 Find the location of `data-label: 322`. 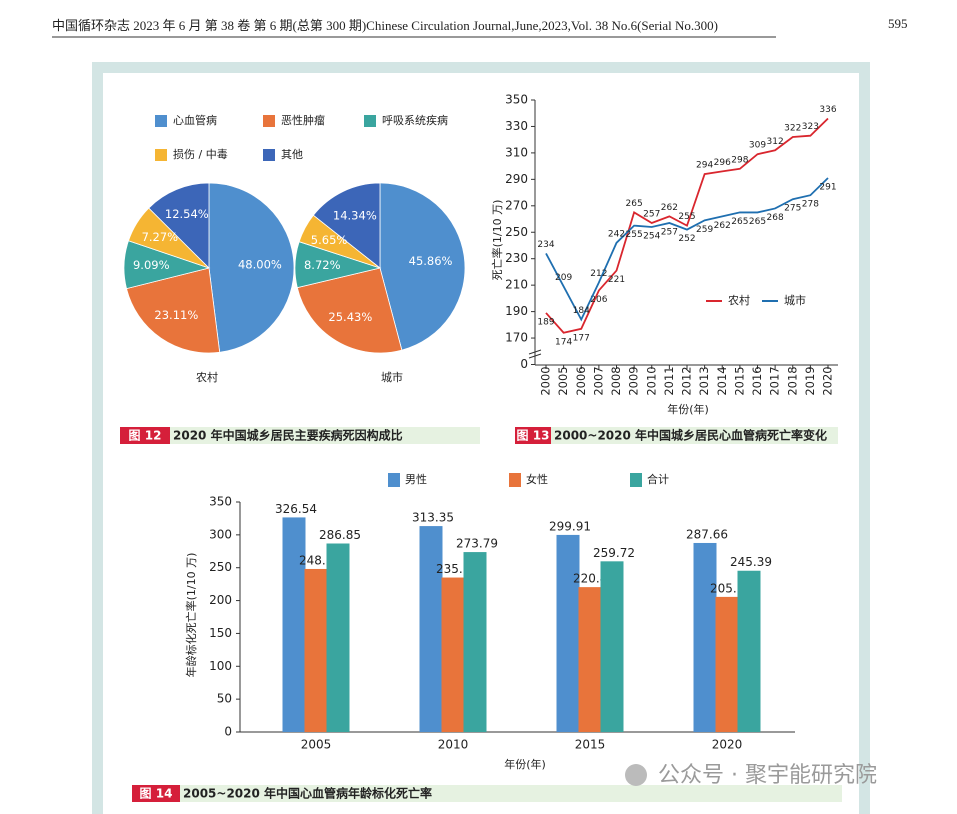

data-label: 322 is located at coordinates (792, 129).